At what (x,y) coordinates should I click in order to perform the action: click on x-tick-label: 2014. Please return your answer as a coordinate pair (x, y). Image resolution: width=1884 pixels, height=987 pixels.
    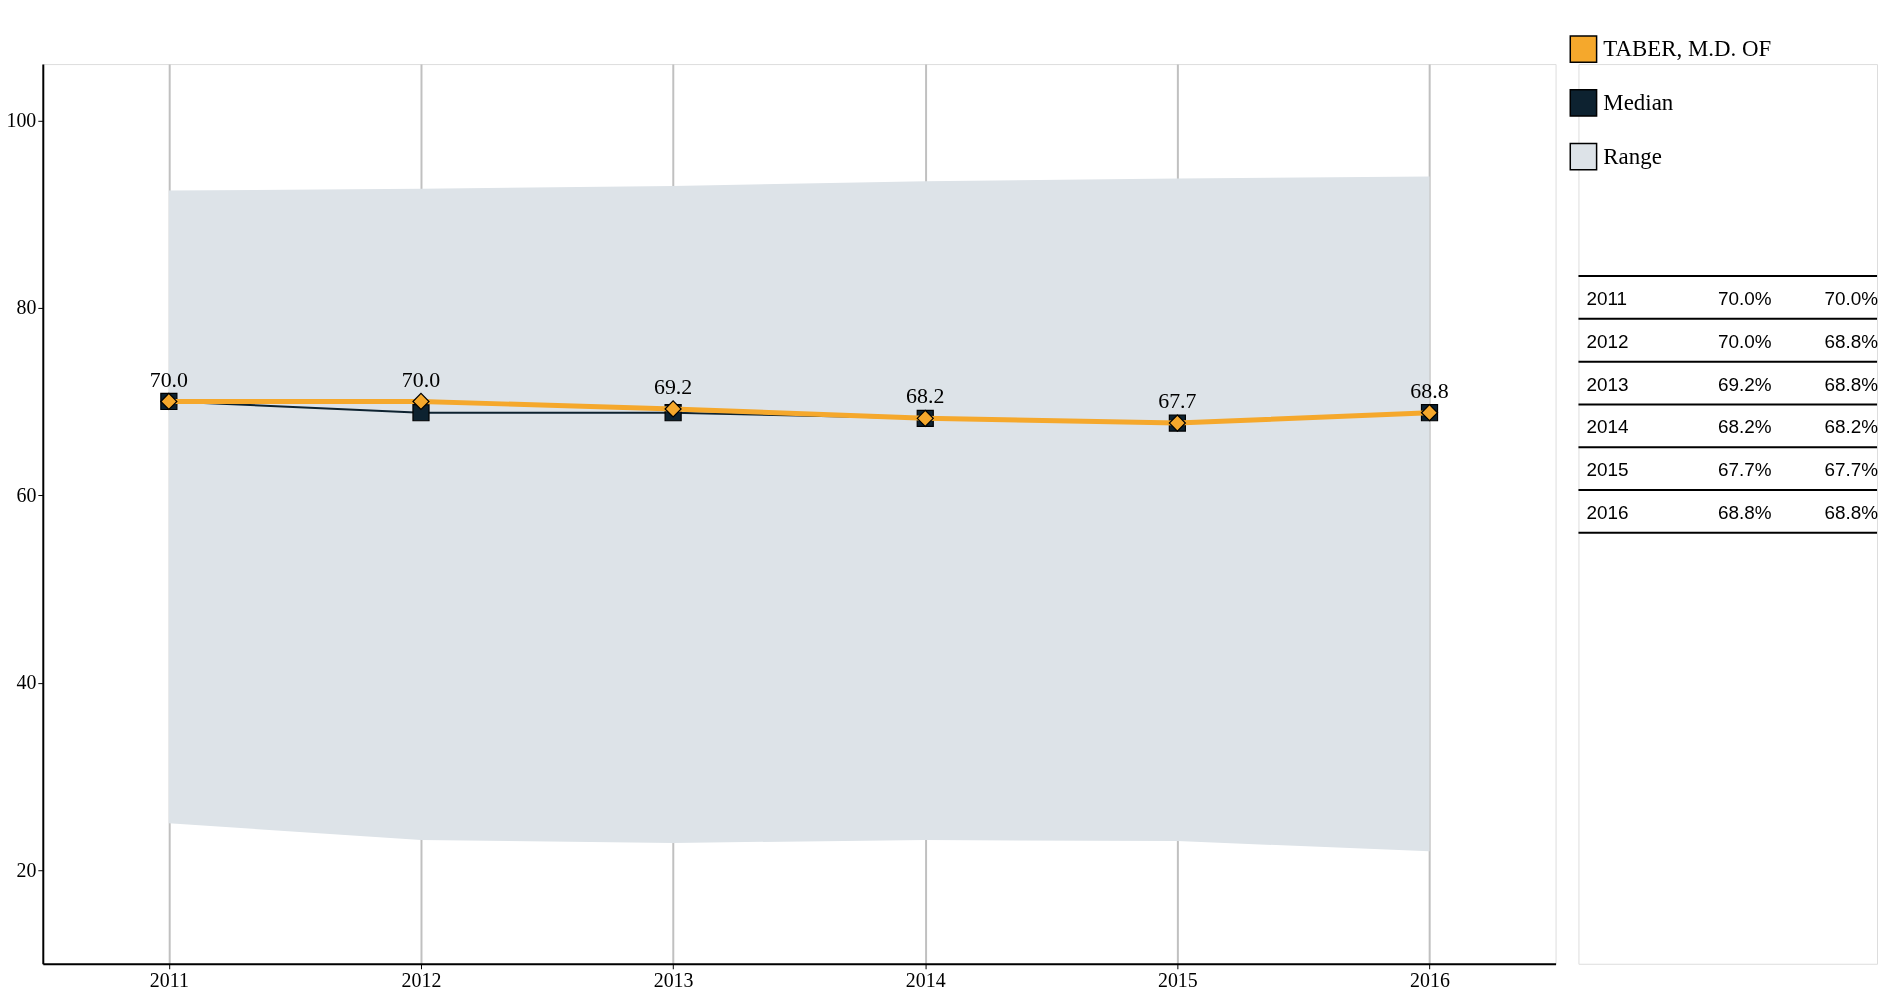
    Looking at the image, I should click on (925, 978).